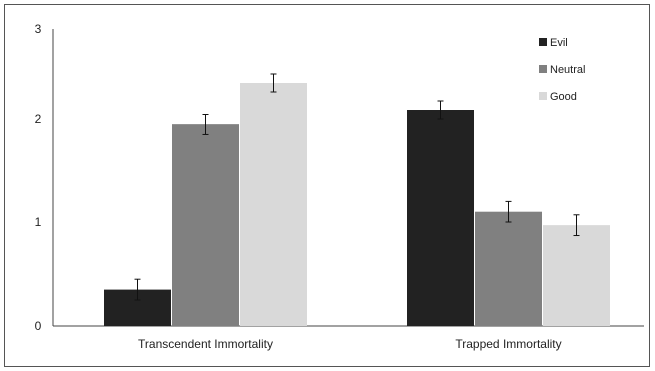 This screenshot has width=655, height=371. What do you see at coordinates (543, 96) in the screenshot?
I see `legend-swatch-good` at bounding box center [543, 96].